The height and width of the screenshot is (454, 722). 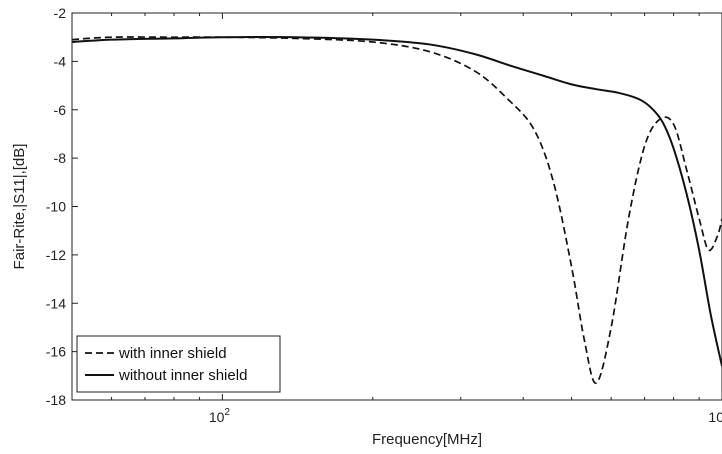 What do you see at coordinates (427, 439) in the screenshot?
I see `x-axis-title: Frequency[MHz]` at bounding box center [427, 439].